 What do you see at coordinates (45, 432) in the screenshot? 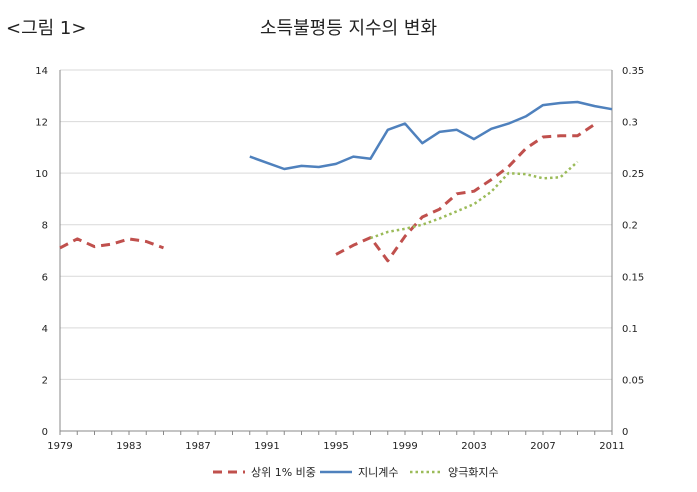
I see `y-tick-label-0: 0` at bounding box center [45, 432].